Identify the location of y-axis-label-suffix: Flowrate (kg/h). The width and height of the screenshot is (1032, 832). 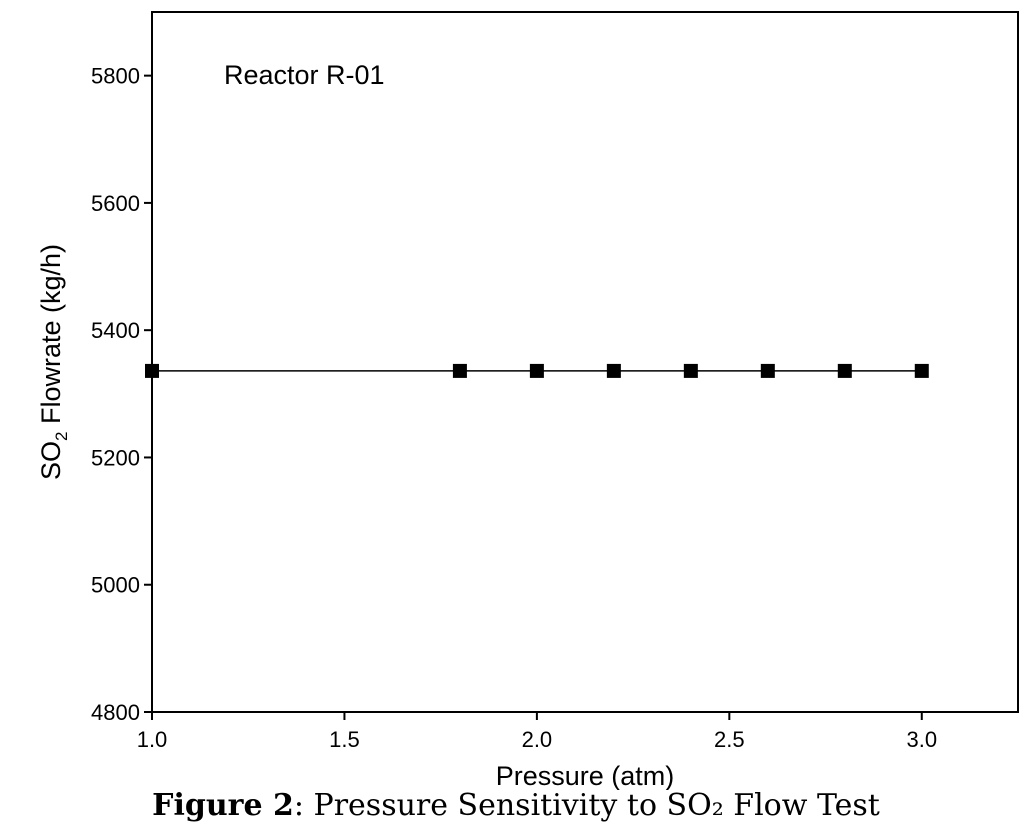
(51, 338).